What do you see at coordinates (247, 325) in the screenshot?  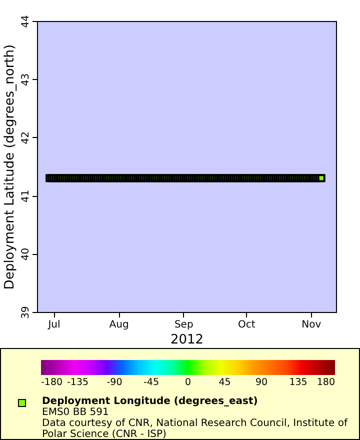 I see `x-tick-label: Oct` at bounding box center [247, 325].